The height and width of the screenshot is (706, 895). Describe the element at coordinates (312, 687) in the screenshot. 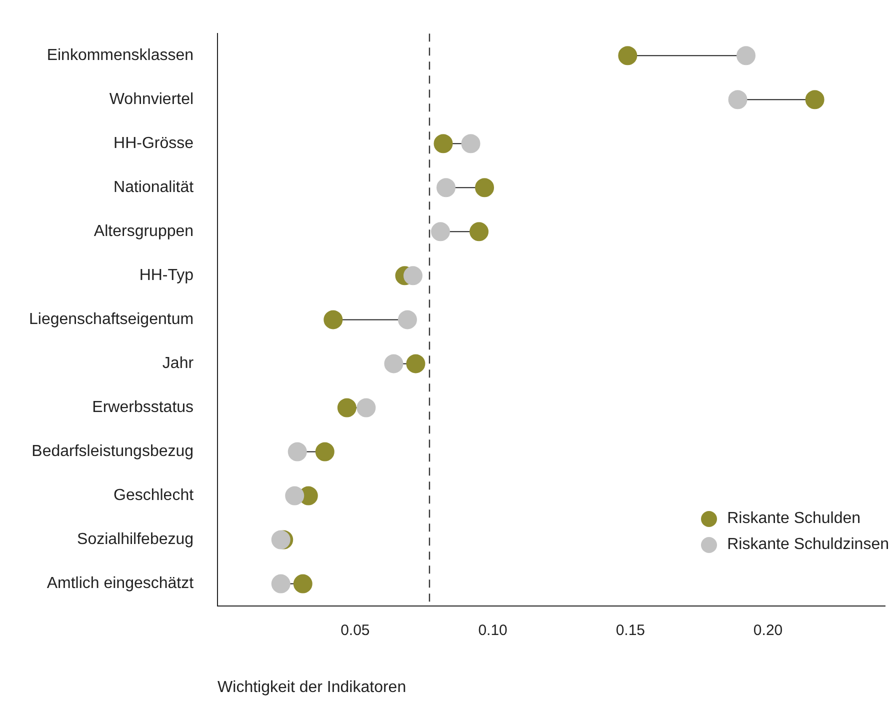

I see `x-axis-title: Wichtigkeit der Indikatoren` at that location.